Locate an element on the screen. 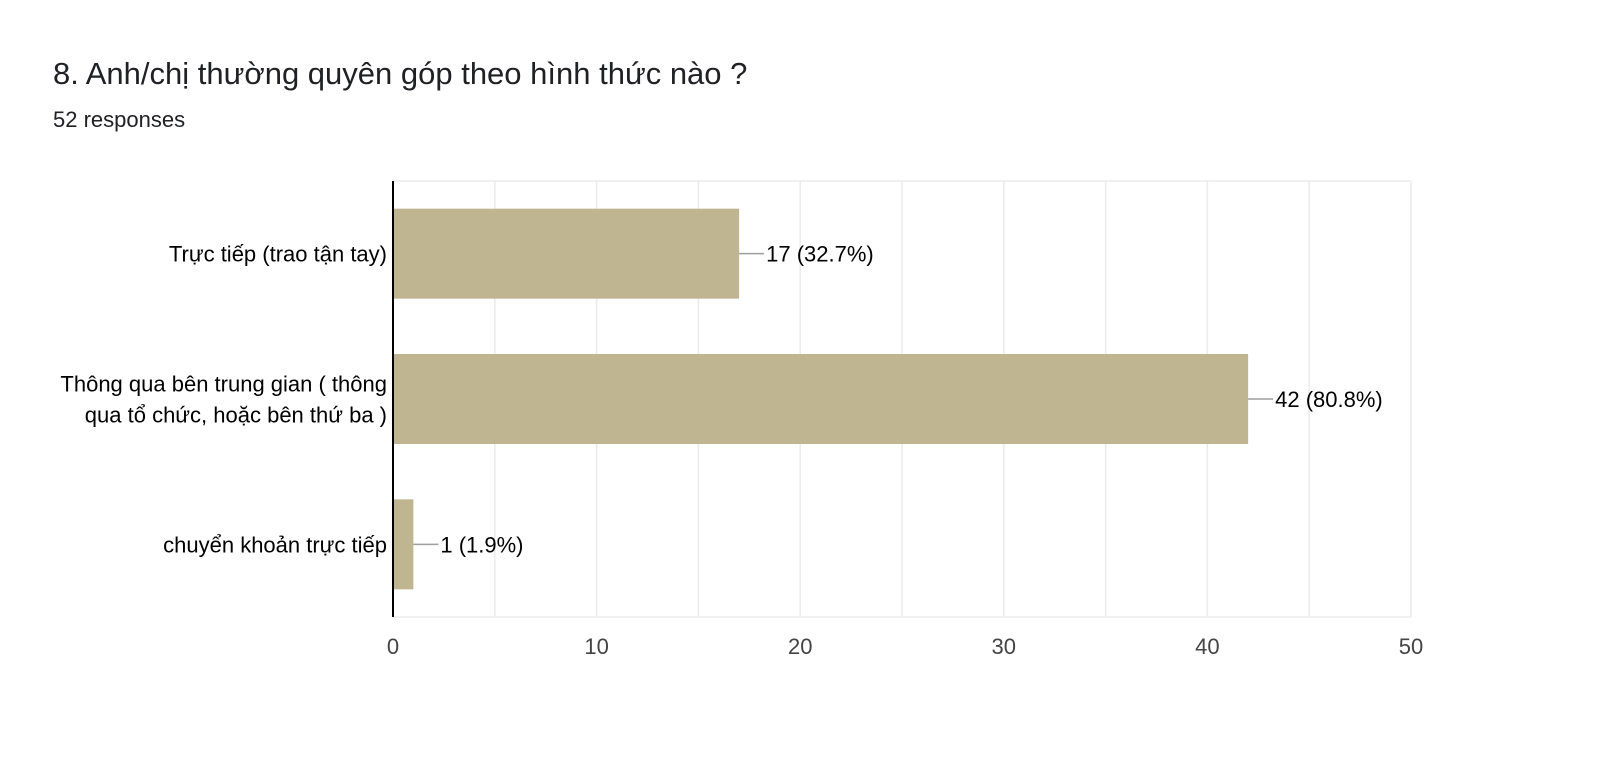  category-label: chuyển khoản trực tiếp is located at coordinates (275, 544).